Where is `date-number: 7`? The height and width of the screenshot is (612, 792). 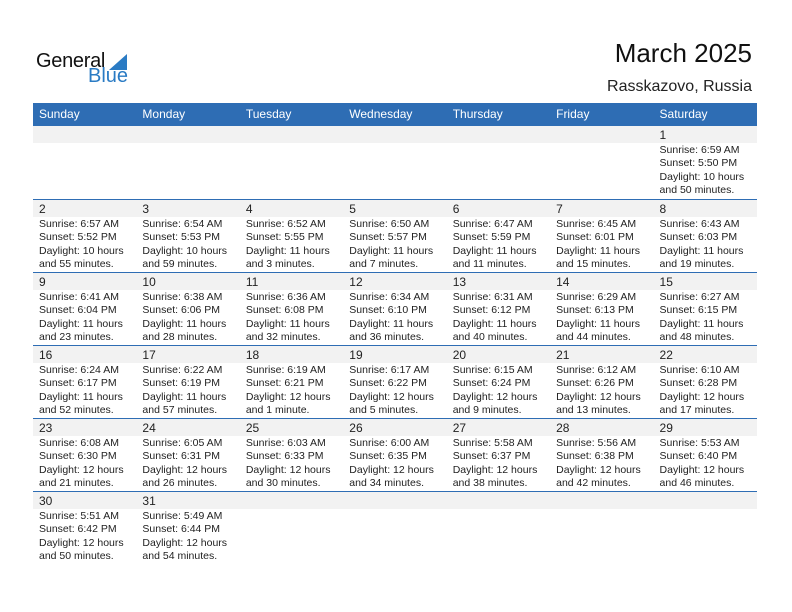 date-number: 7 is located at coordinates (559, 209).